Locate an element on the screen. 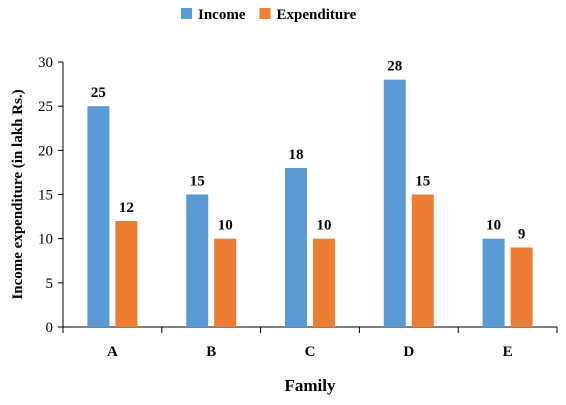 This screenshot has height=405, width=566. data-label: 12 is located at coordinates (126, 208).